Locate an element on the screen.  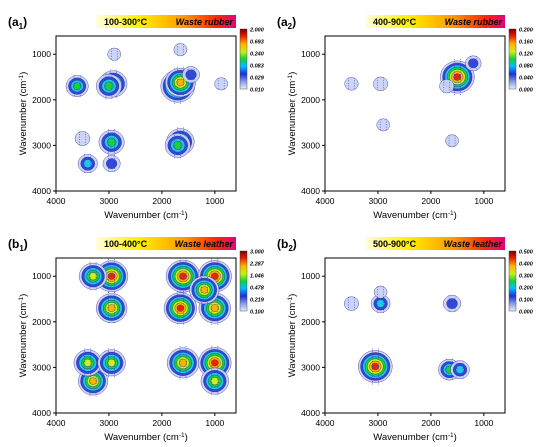
colorbar-tick-label: 0.080 is located at coordinates (526, 67).